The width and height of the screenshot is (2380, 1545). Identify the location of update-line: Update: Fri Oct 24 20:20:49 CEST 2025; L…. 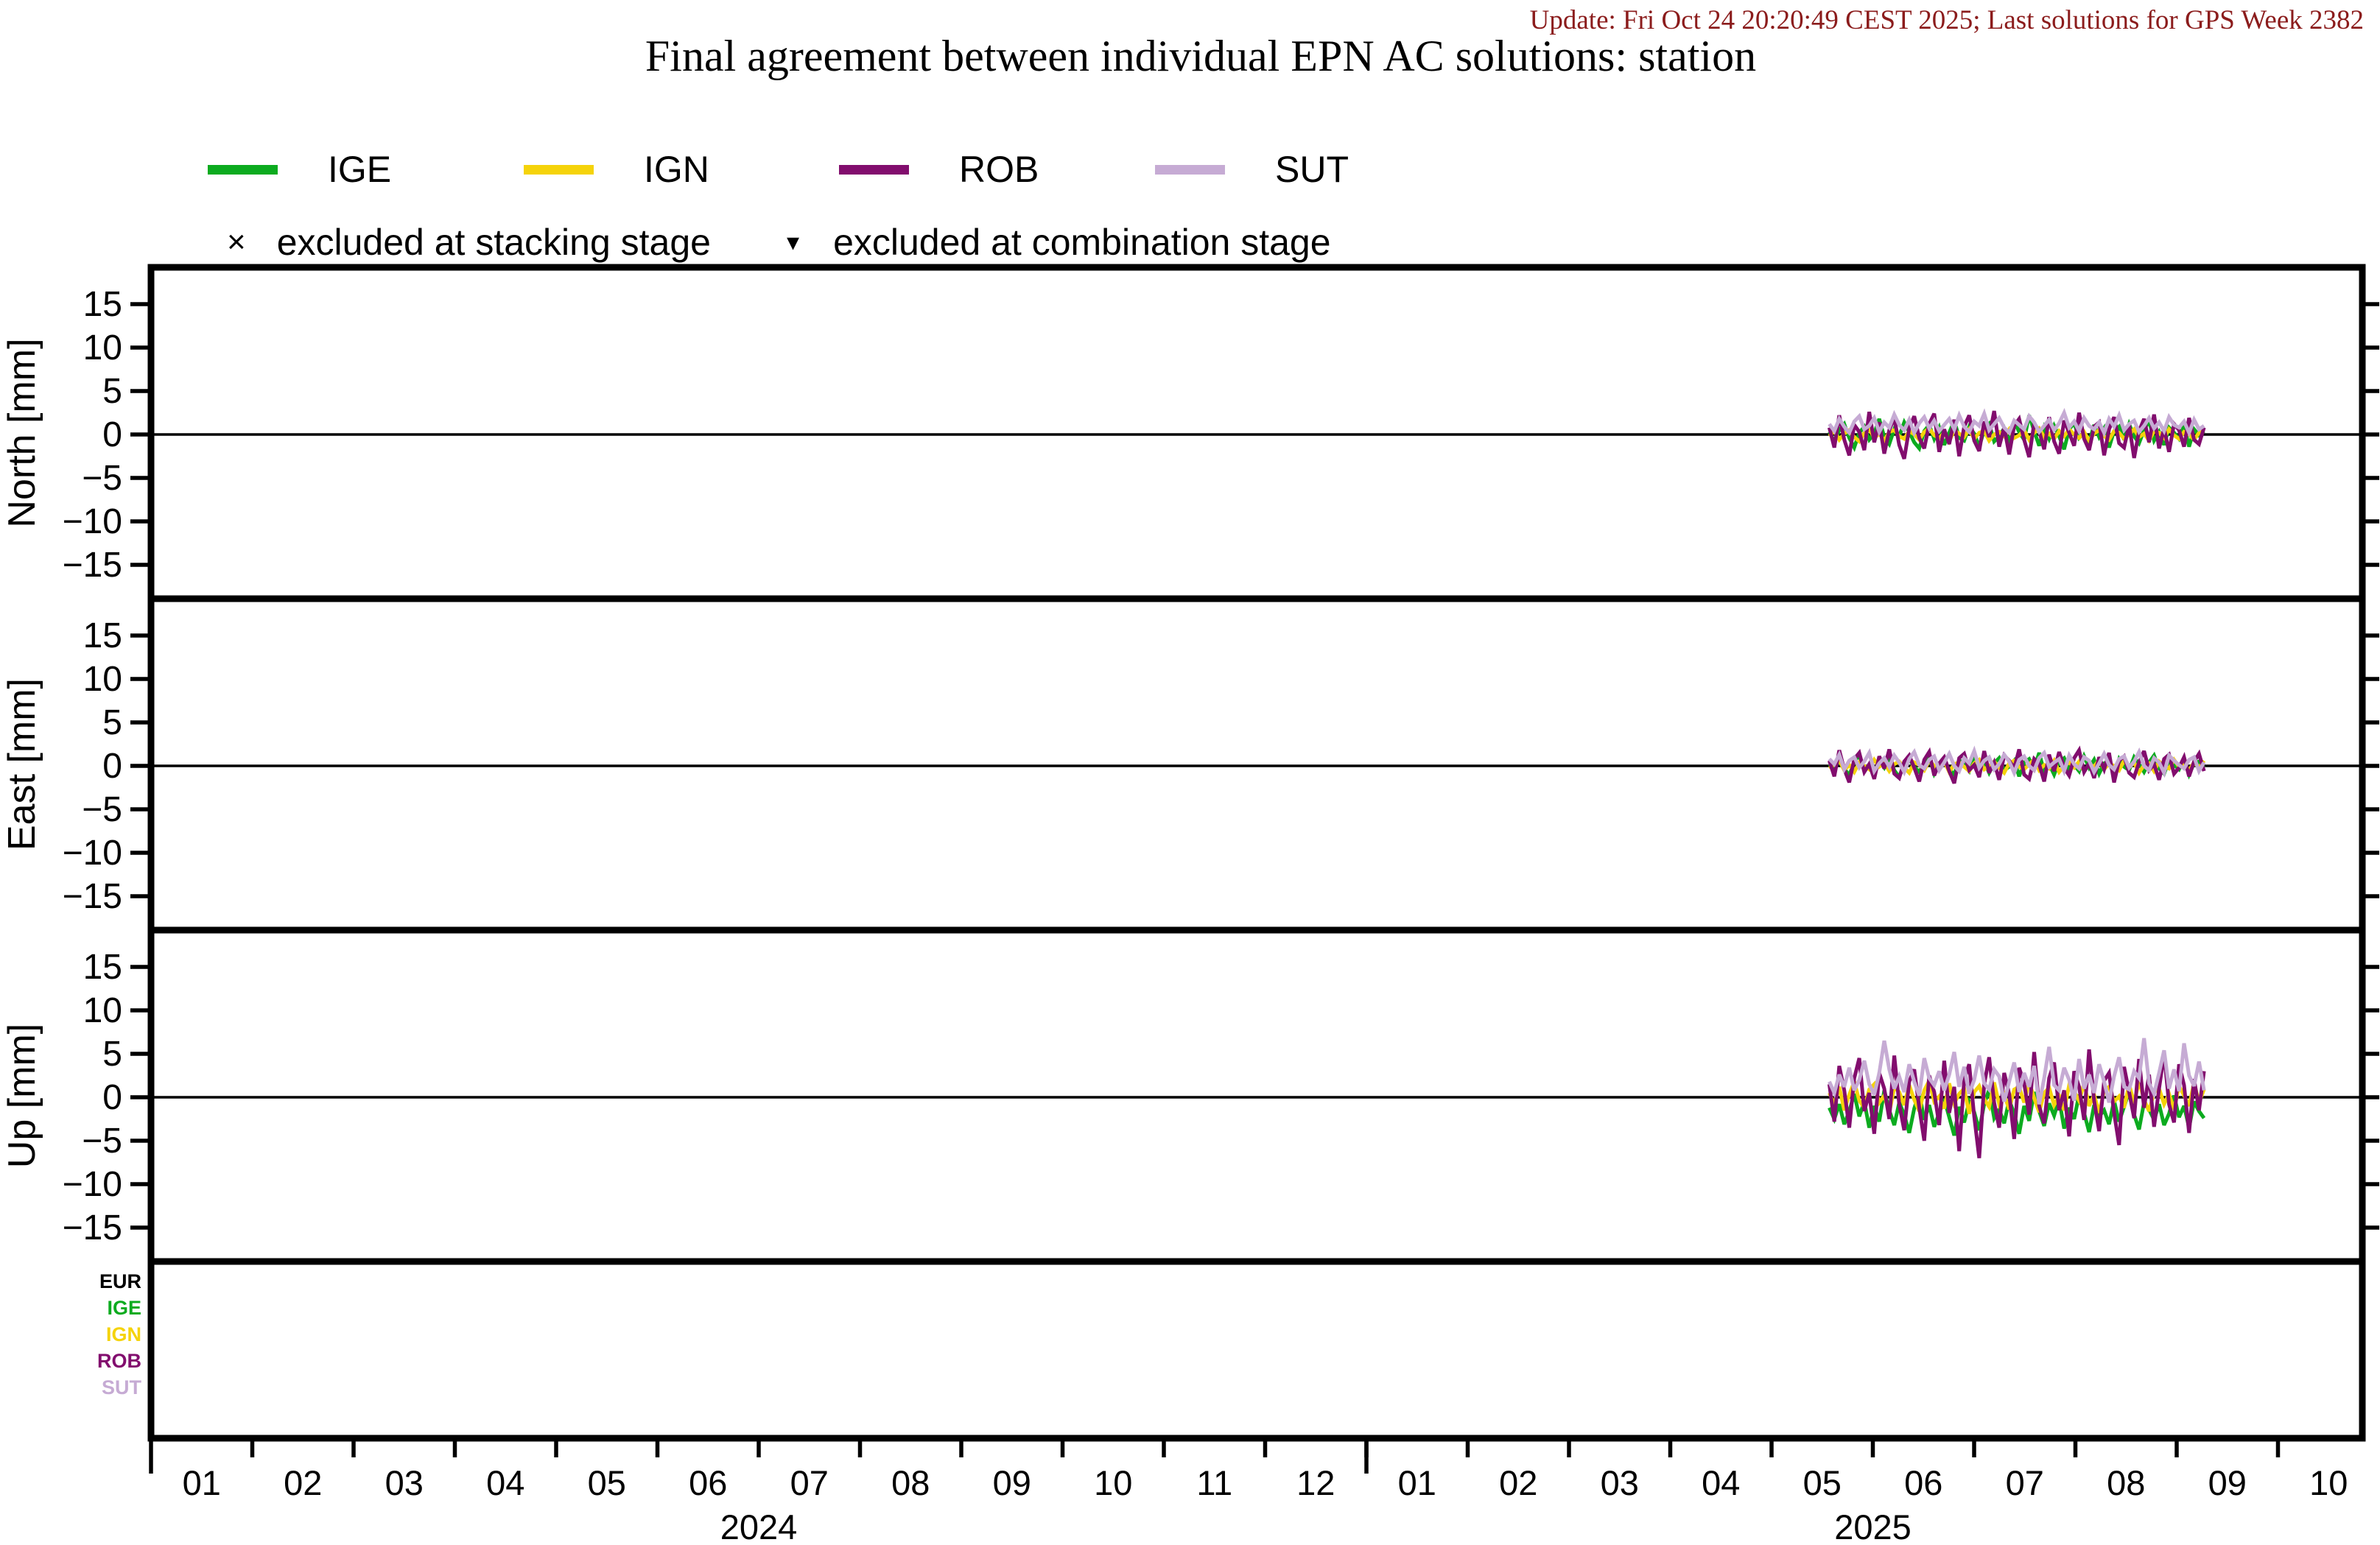
(1946, 20).